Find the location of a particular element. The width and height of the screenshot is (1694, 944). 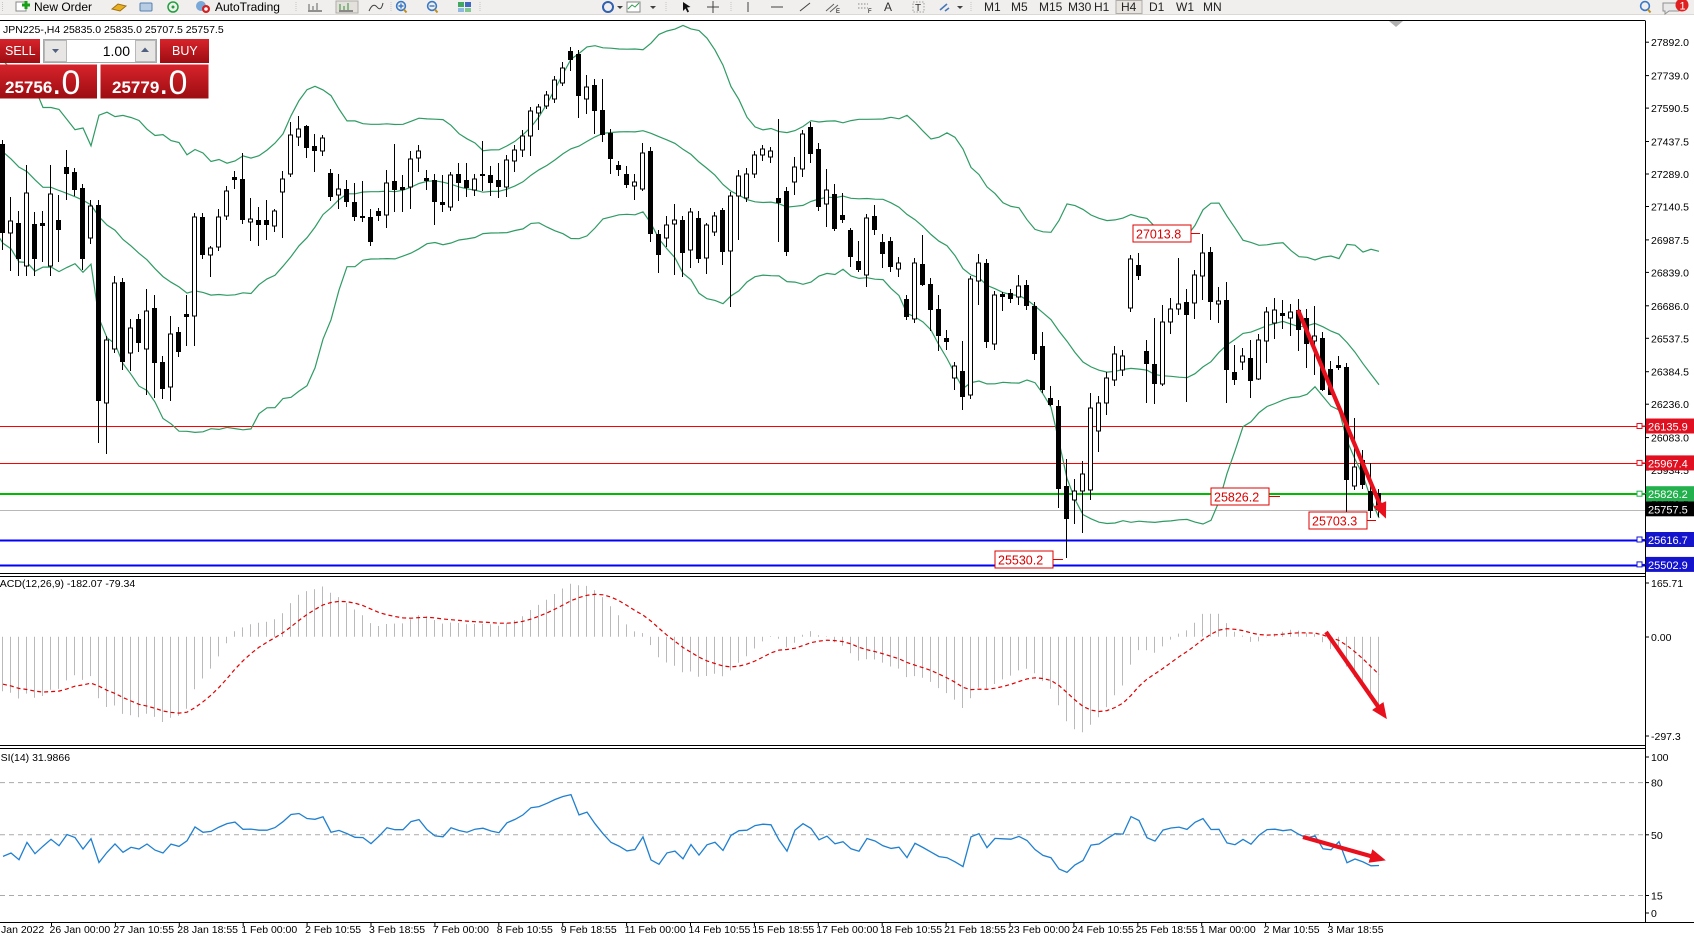

svg-text: -297.3 is located at coordinates (1666, 737).